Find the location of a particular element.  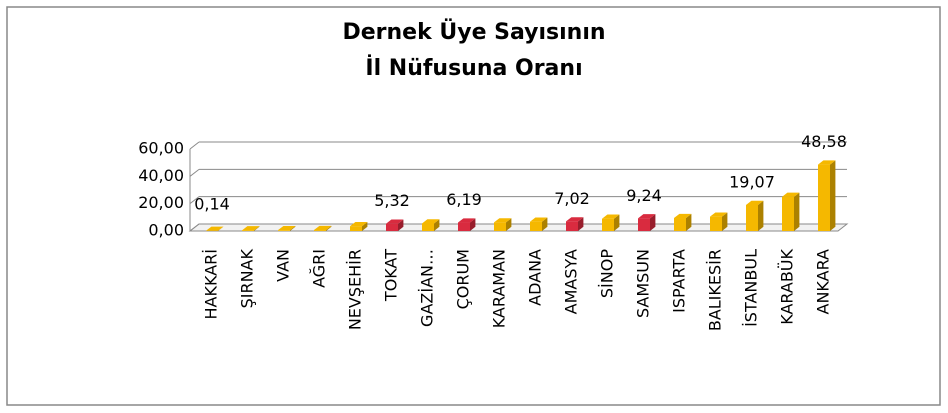

chart-title: İl Nüfusuna Oranı is located at coordinates (473, 68).